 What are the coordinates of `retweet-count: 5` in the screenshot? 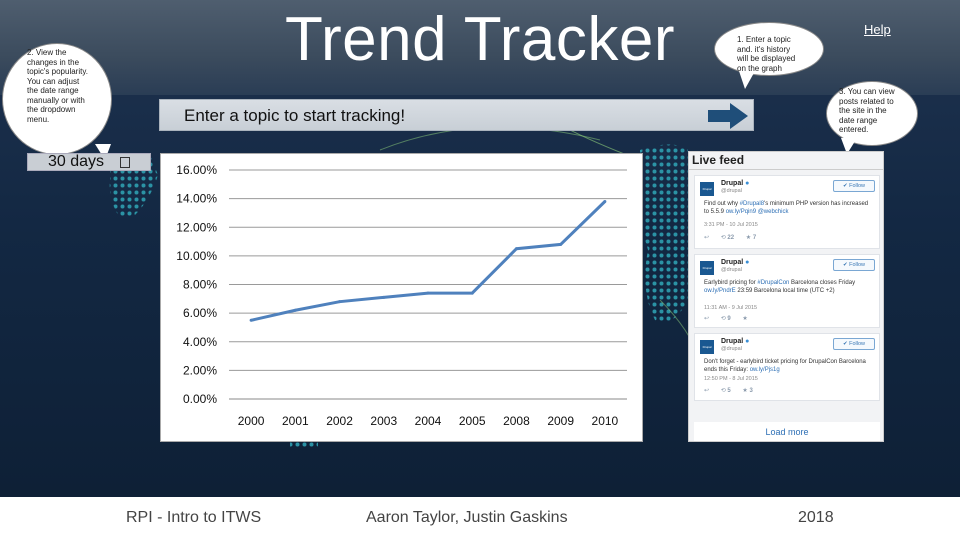 It's located at (729, 391).